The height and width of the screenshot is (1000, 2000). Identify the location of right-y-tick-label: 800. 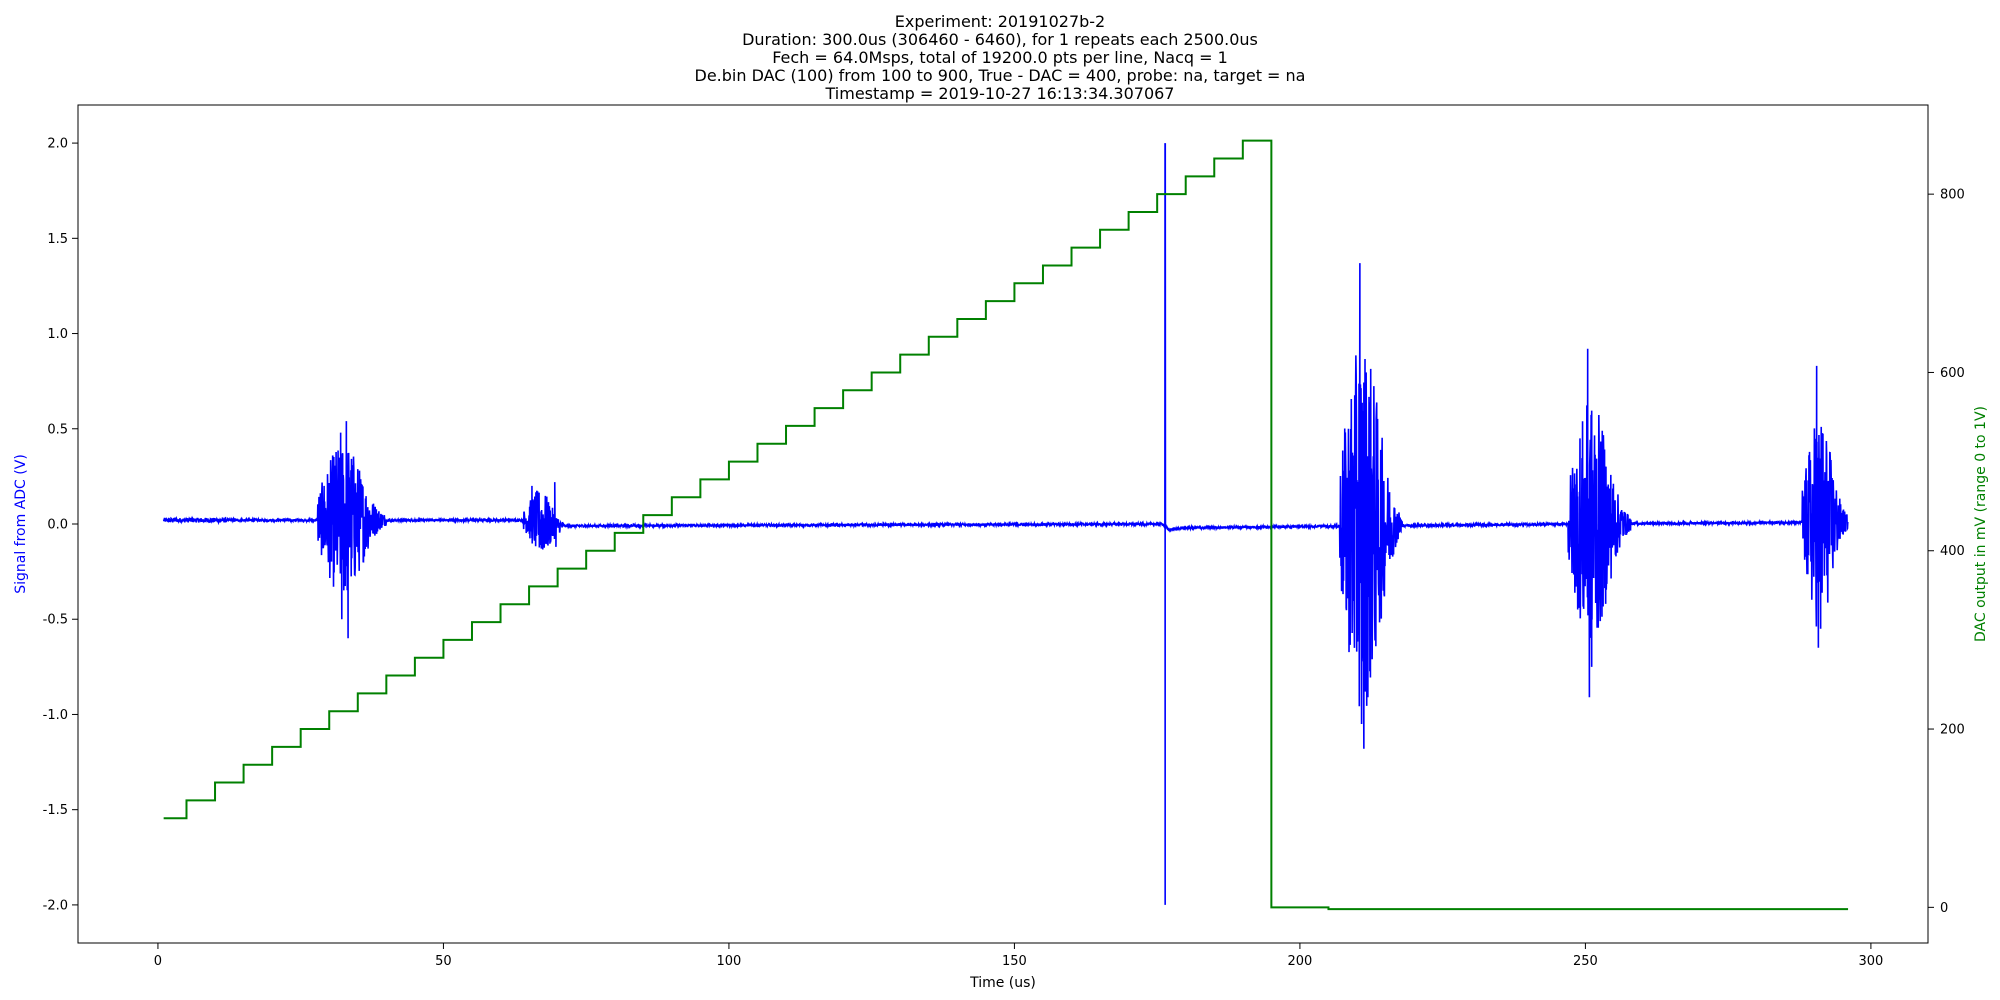
(1952, 195).